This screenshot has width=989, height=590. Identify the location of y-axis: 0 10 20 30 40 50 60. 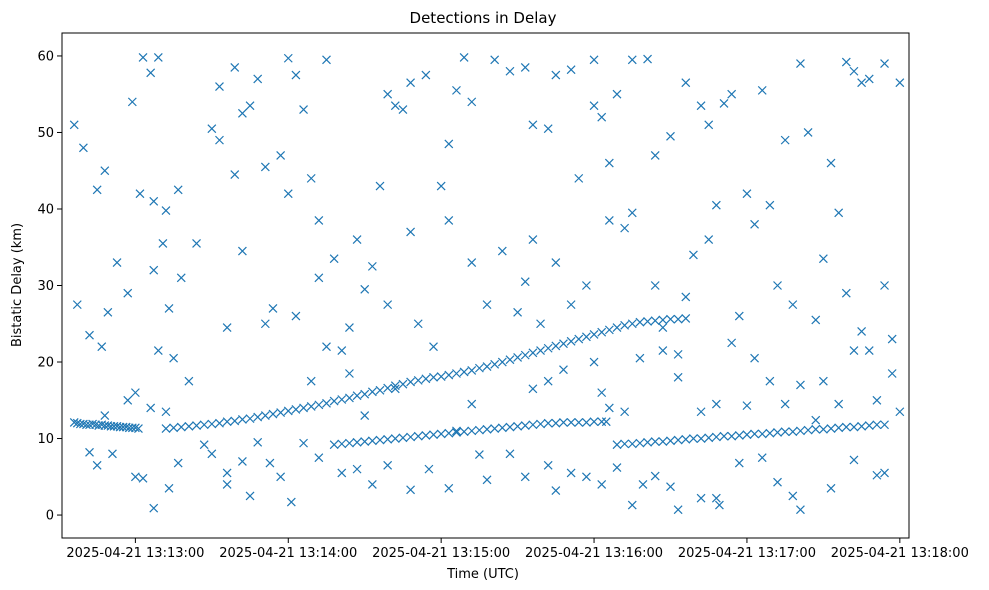
(49, 286).